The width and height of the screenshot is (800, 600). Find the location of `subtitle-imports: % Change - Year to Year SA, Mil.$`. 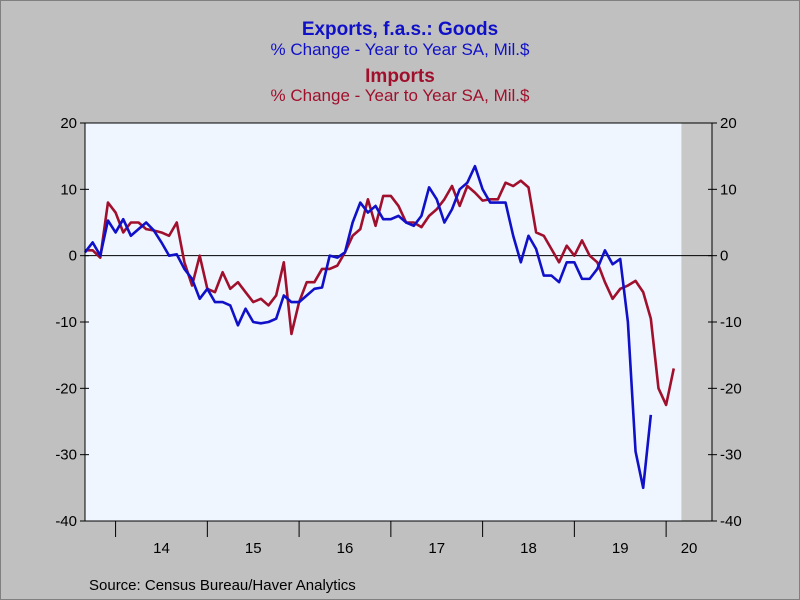

subtitle-imports: % Change - Year to Year SA, Mil.$ is located at coordinates (400, 95).